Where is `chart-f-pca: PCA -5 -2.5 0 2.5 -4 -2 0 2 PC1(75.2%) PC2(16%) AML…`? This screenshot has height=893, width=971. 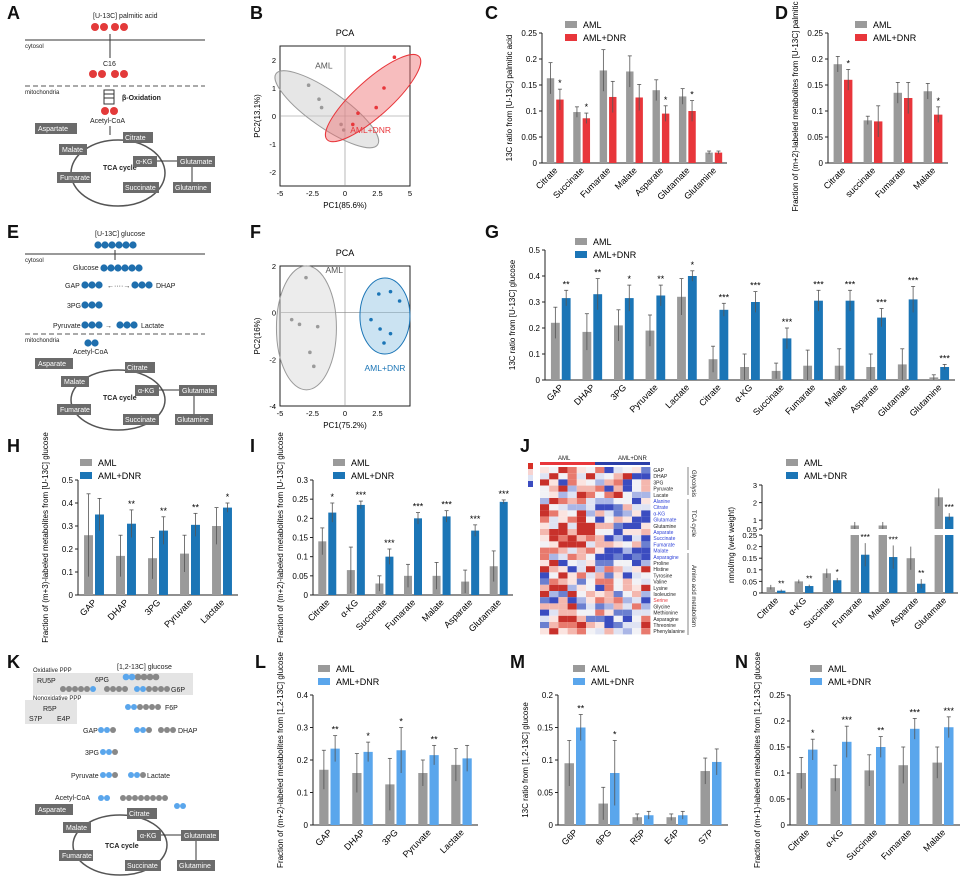 chart-f-pca: PCA -5 -2.5 0 2.5 -4 -2 0 2 PC1(75.2%) PC2(16%) AML… is located at coordinates (332, 339).